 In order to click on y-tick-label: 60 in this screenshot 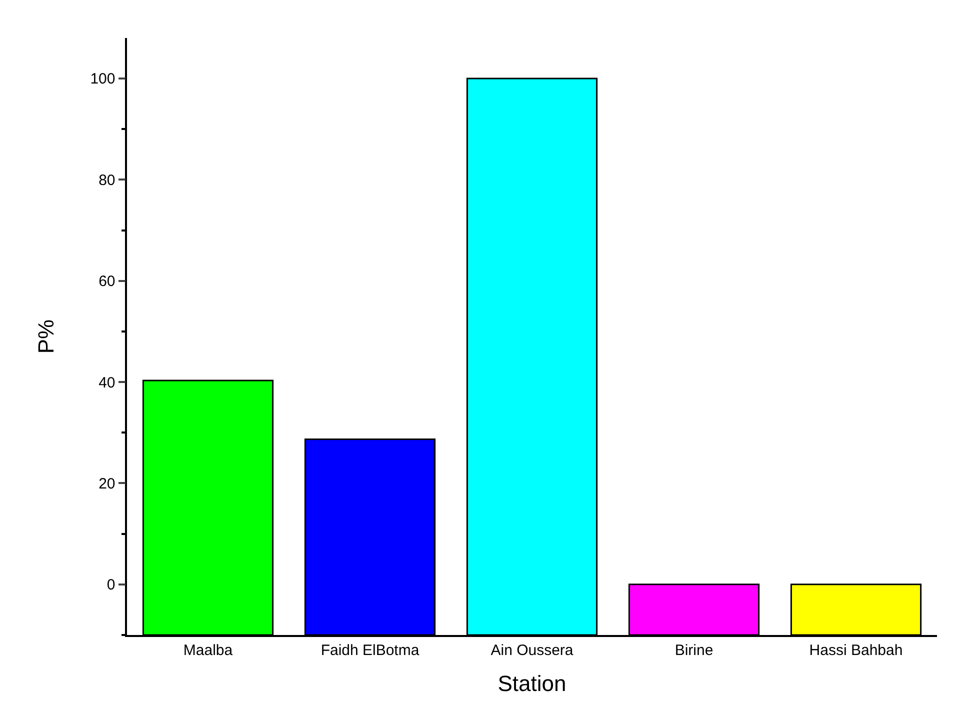, I will do `click(107, 281)`.